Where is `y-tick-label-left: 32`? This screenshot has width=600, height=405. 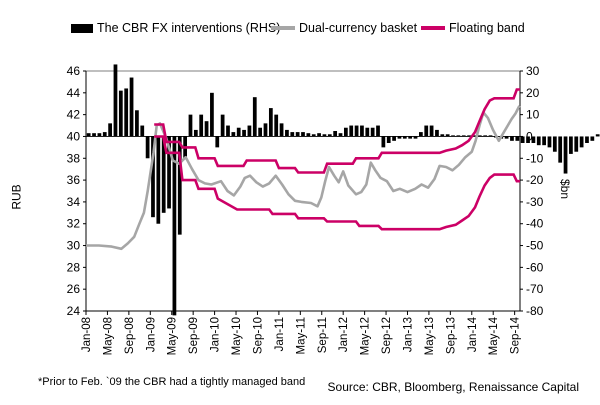
y-tick-label-left: 32 is located at coordinates (74, 224).